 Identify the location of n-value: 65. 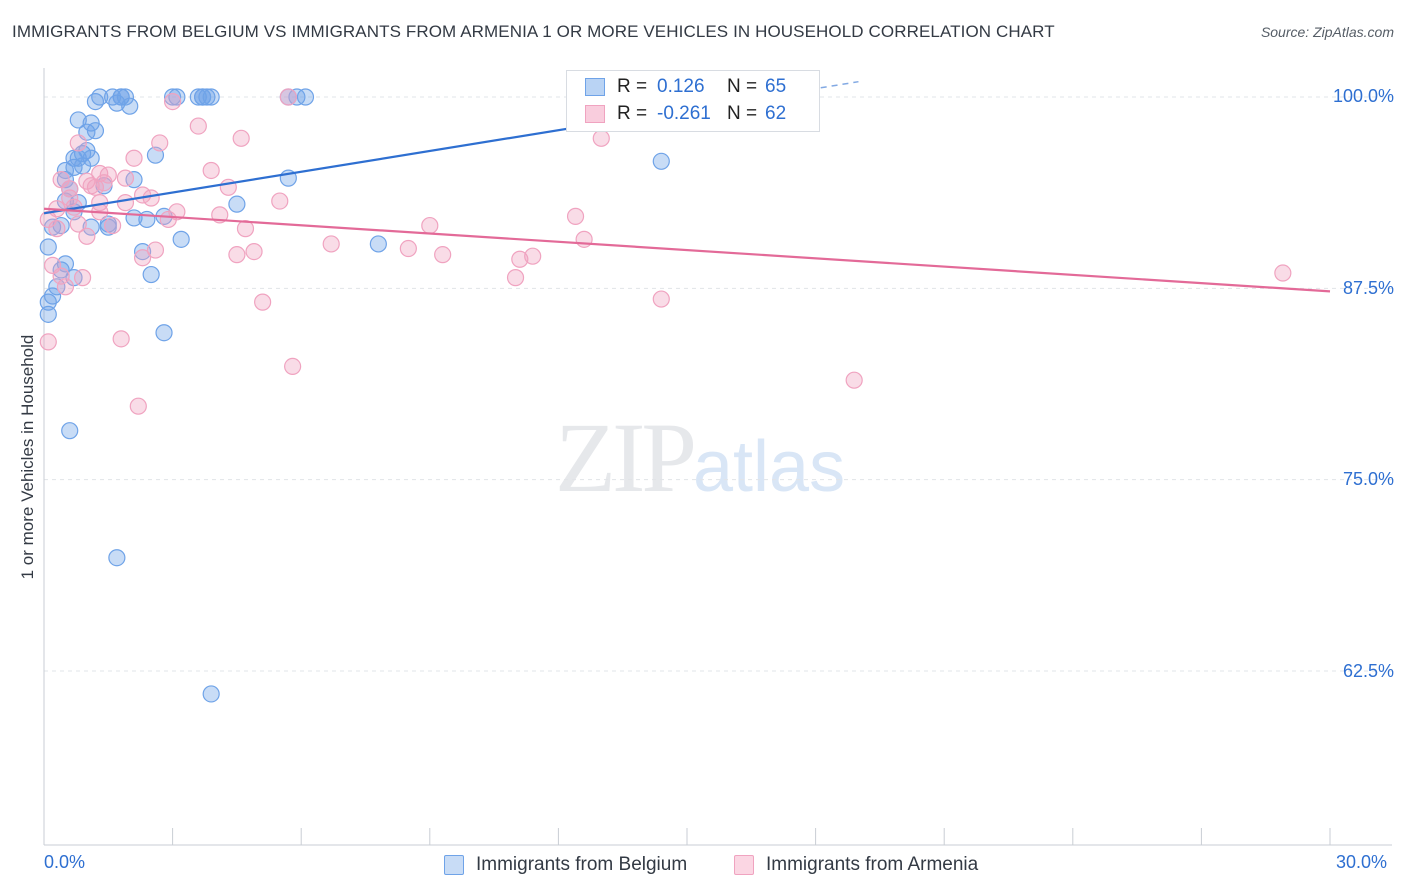
(776, 86).